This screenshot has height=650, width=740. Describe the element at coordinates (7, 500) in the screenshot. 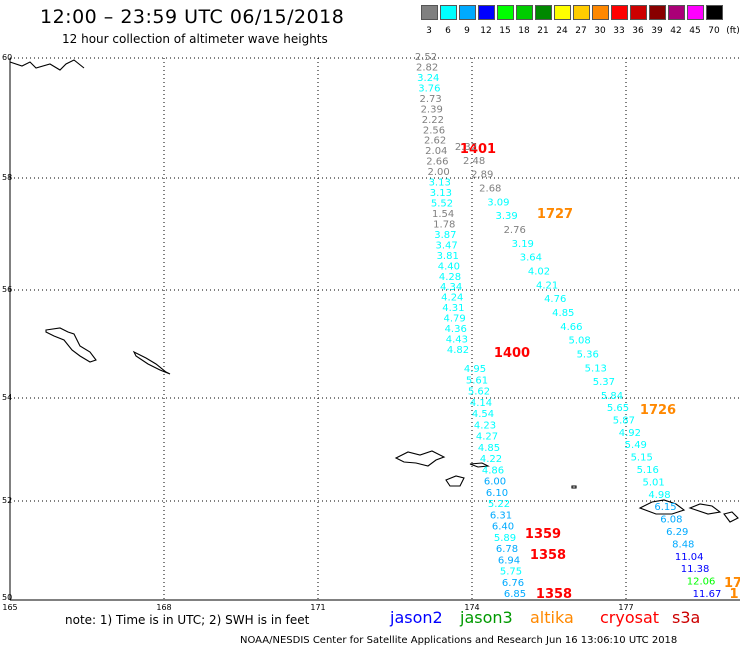

I see `lat-tick-label: 52` at that location.